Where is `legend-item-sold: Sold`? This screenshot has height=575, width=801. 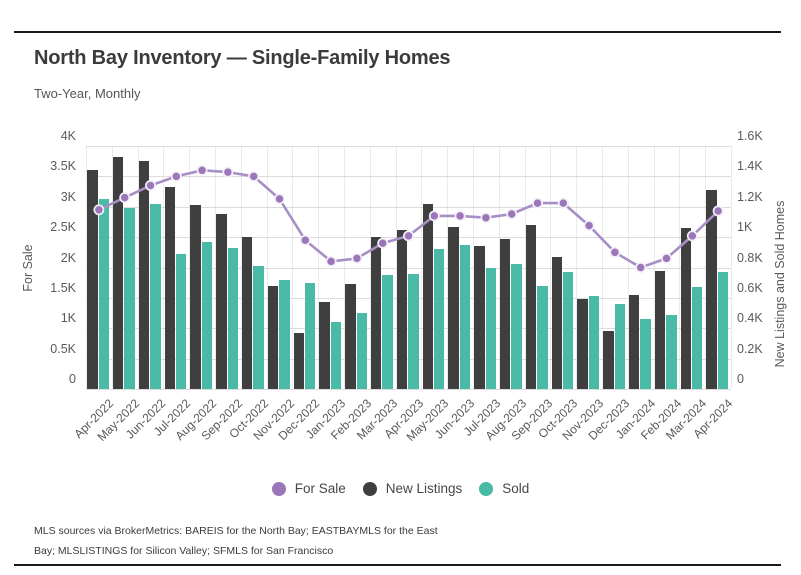 legend-item-sold: Sold is located at coordinates (504, 488).